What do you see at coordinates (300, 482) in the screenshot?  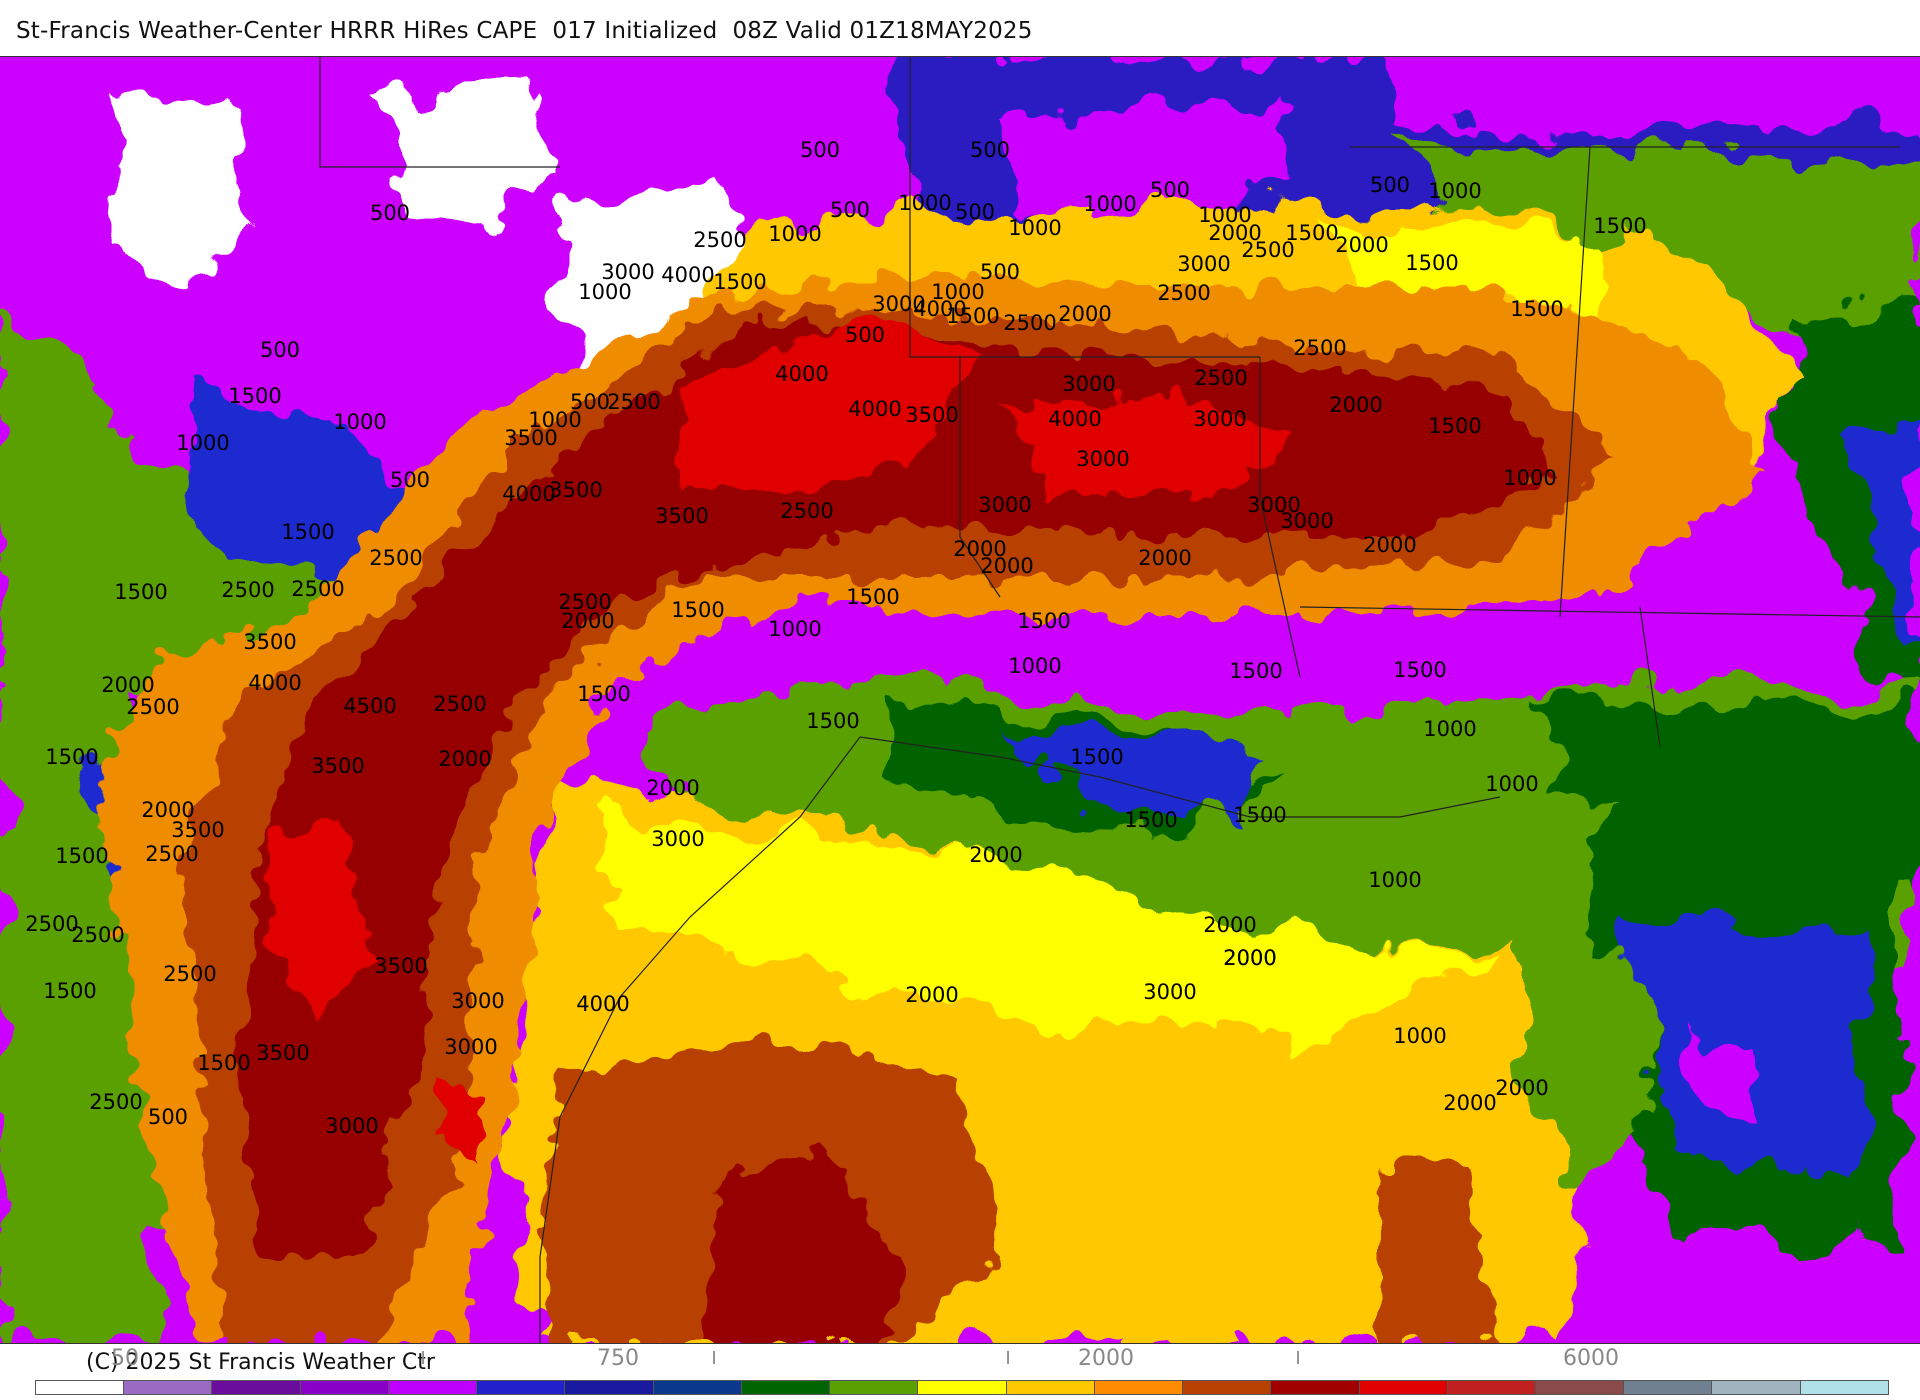 I see `region-blue-west` at bounding box center [300, 482].